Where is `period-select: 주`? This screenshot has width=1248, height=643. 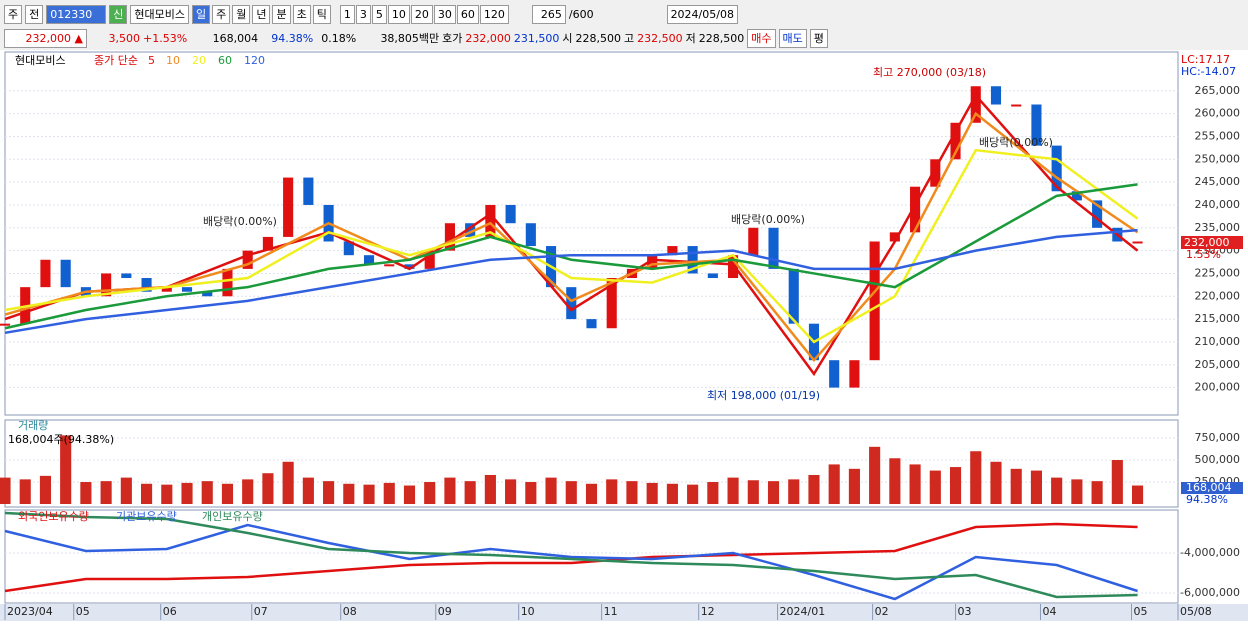
period-select: 주 is located at coordinates (13, 14).